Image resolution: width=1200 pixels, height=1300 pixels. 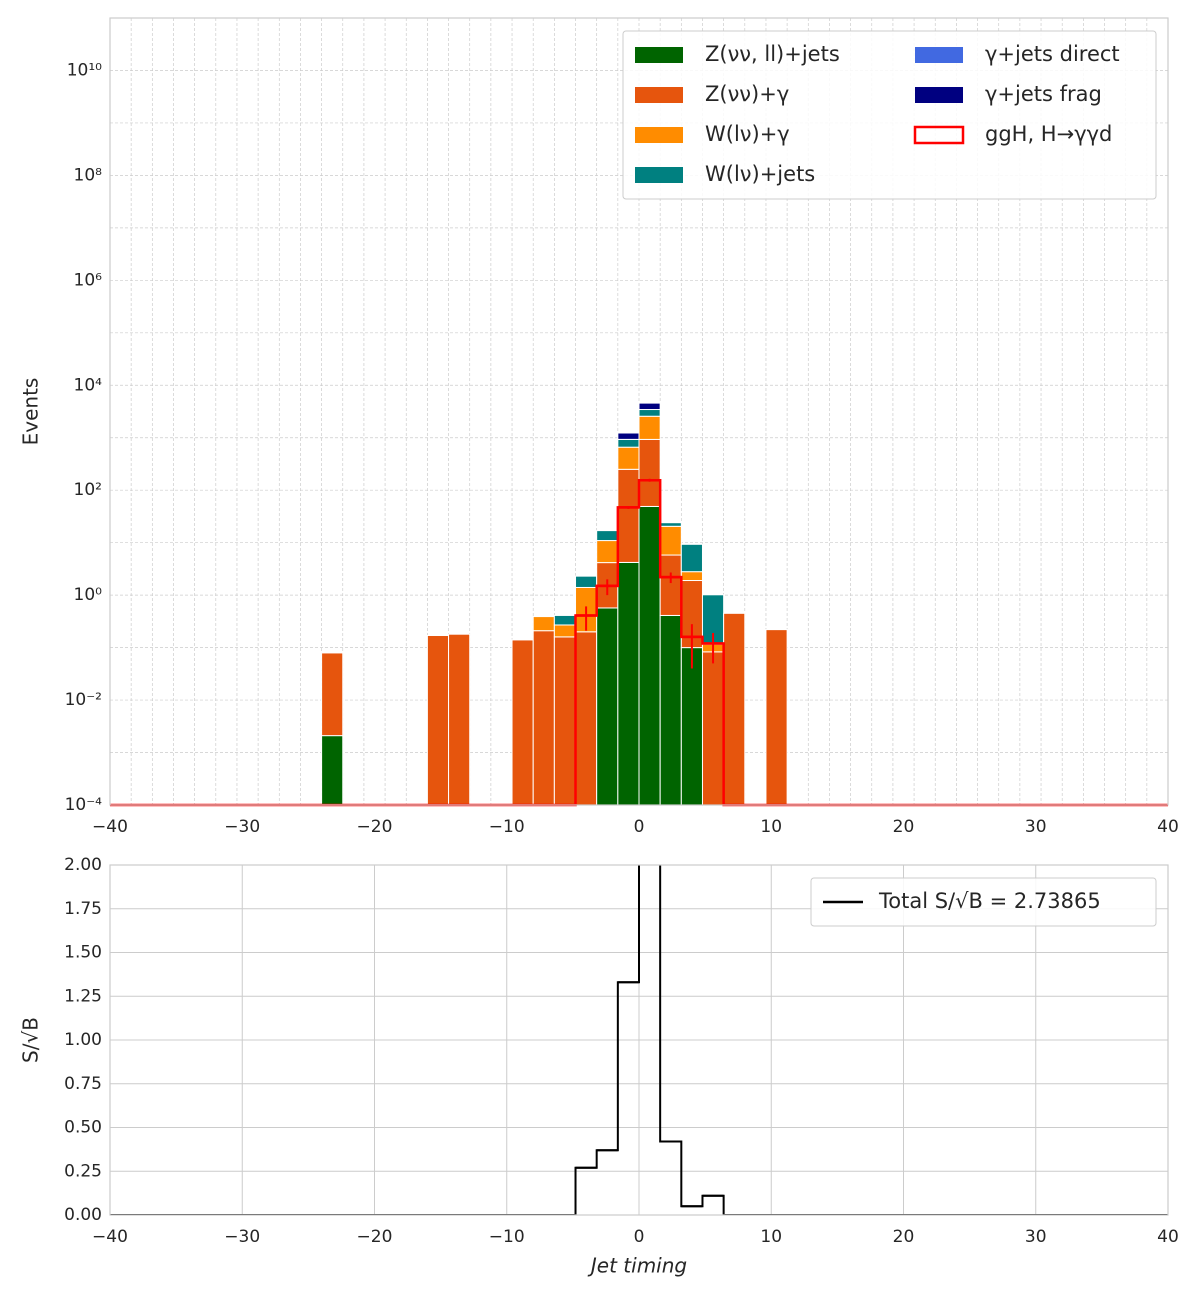 I want to click on y-tick-label: 0.75, so click(x=83, y=1084).